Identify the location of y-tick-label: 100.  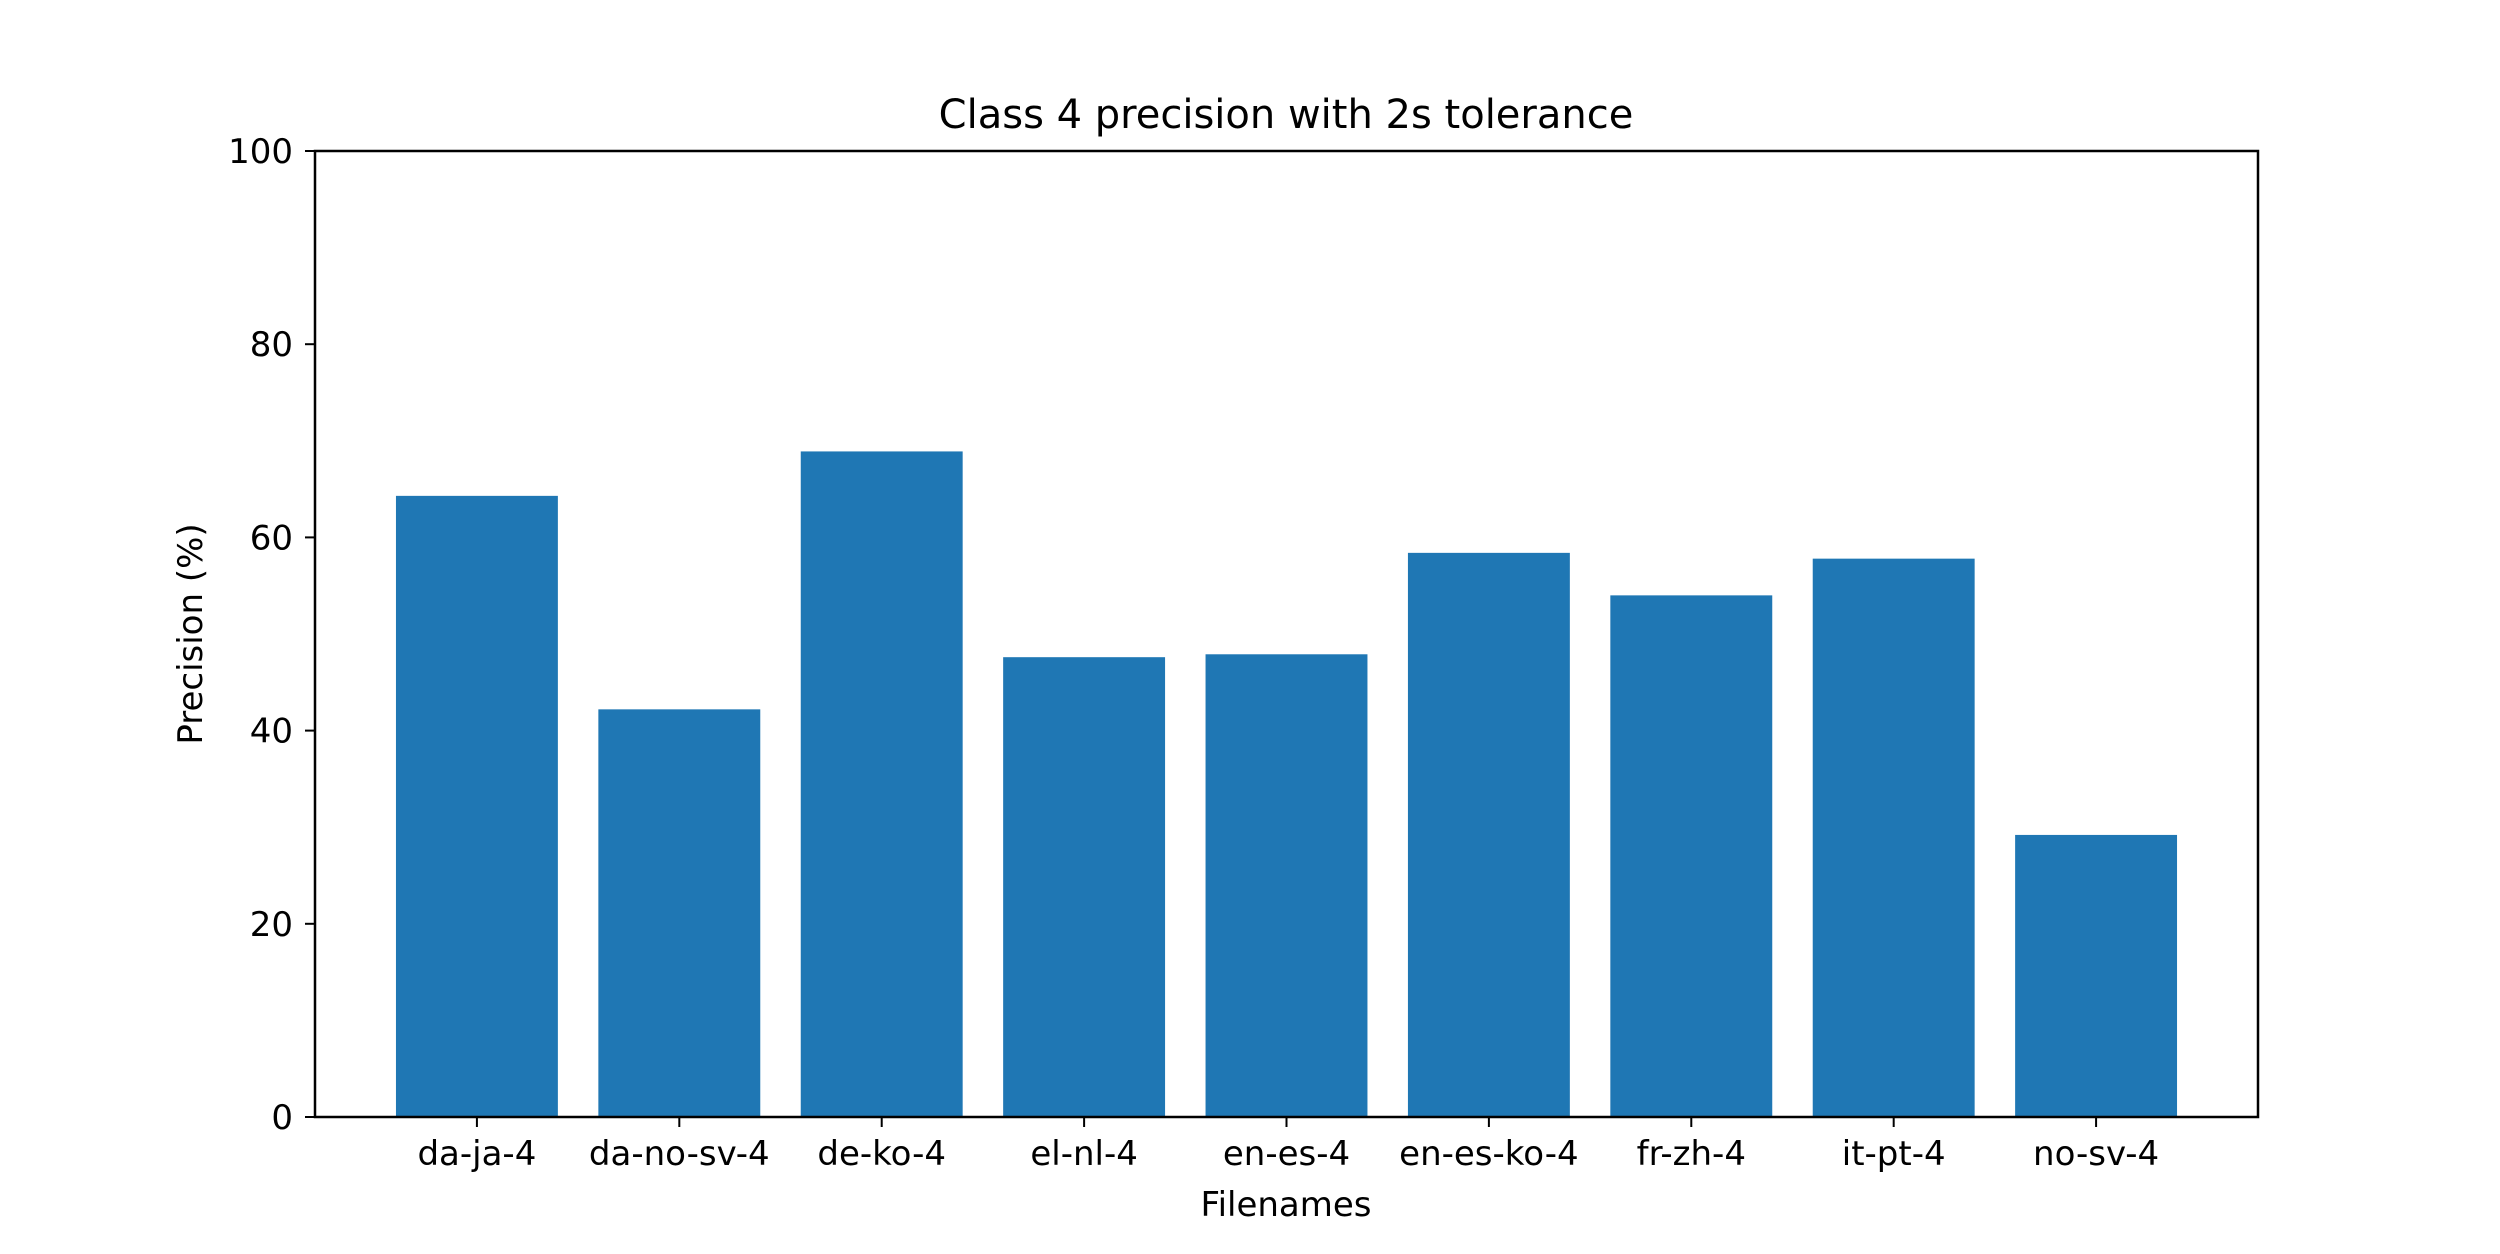
(260, 152).